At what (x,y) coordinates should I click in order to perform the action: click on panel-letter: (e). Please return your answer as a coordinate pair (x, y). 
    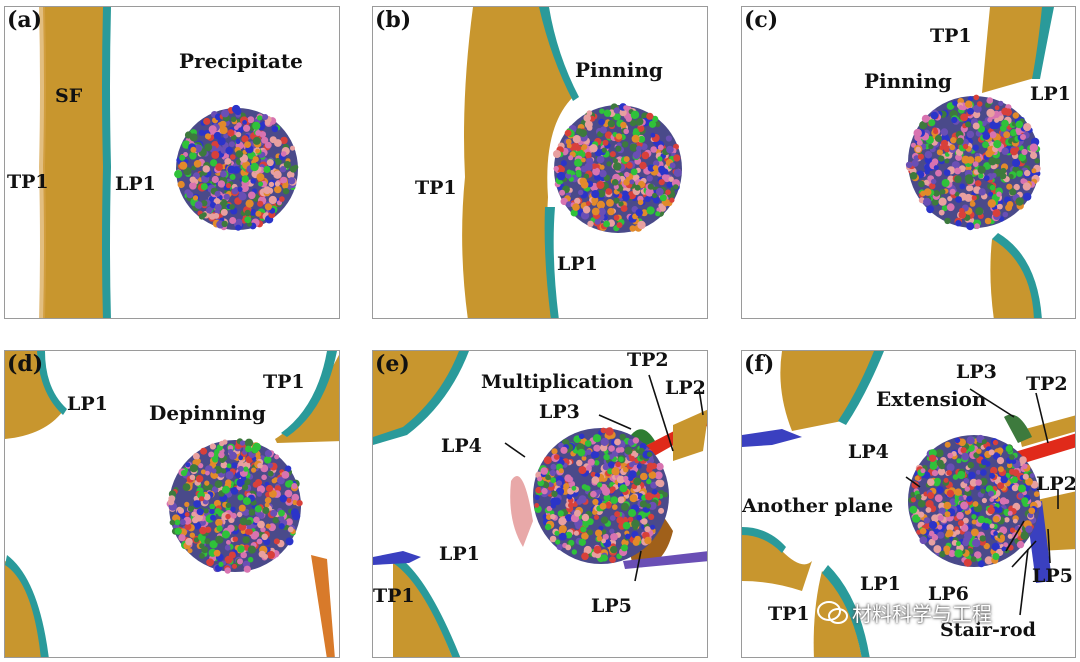
    Looking at the image, I should click on (392, 364).